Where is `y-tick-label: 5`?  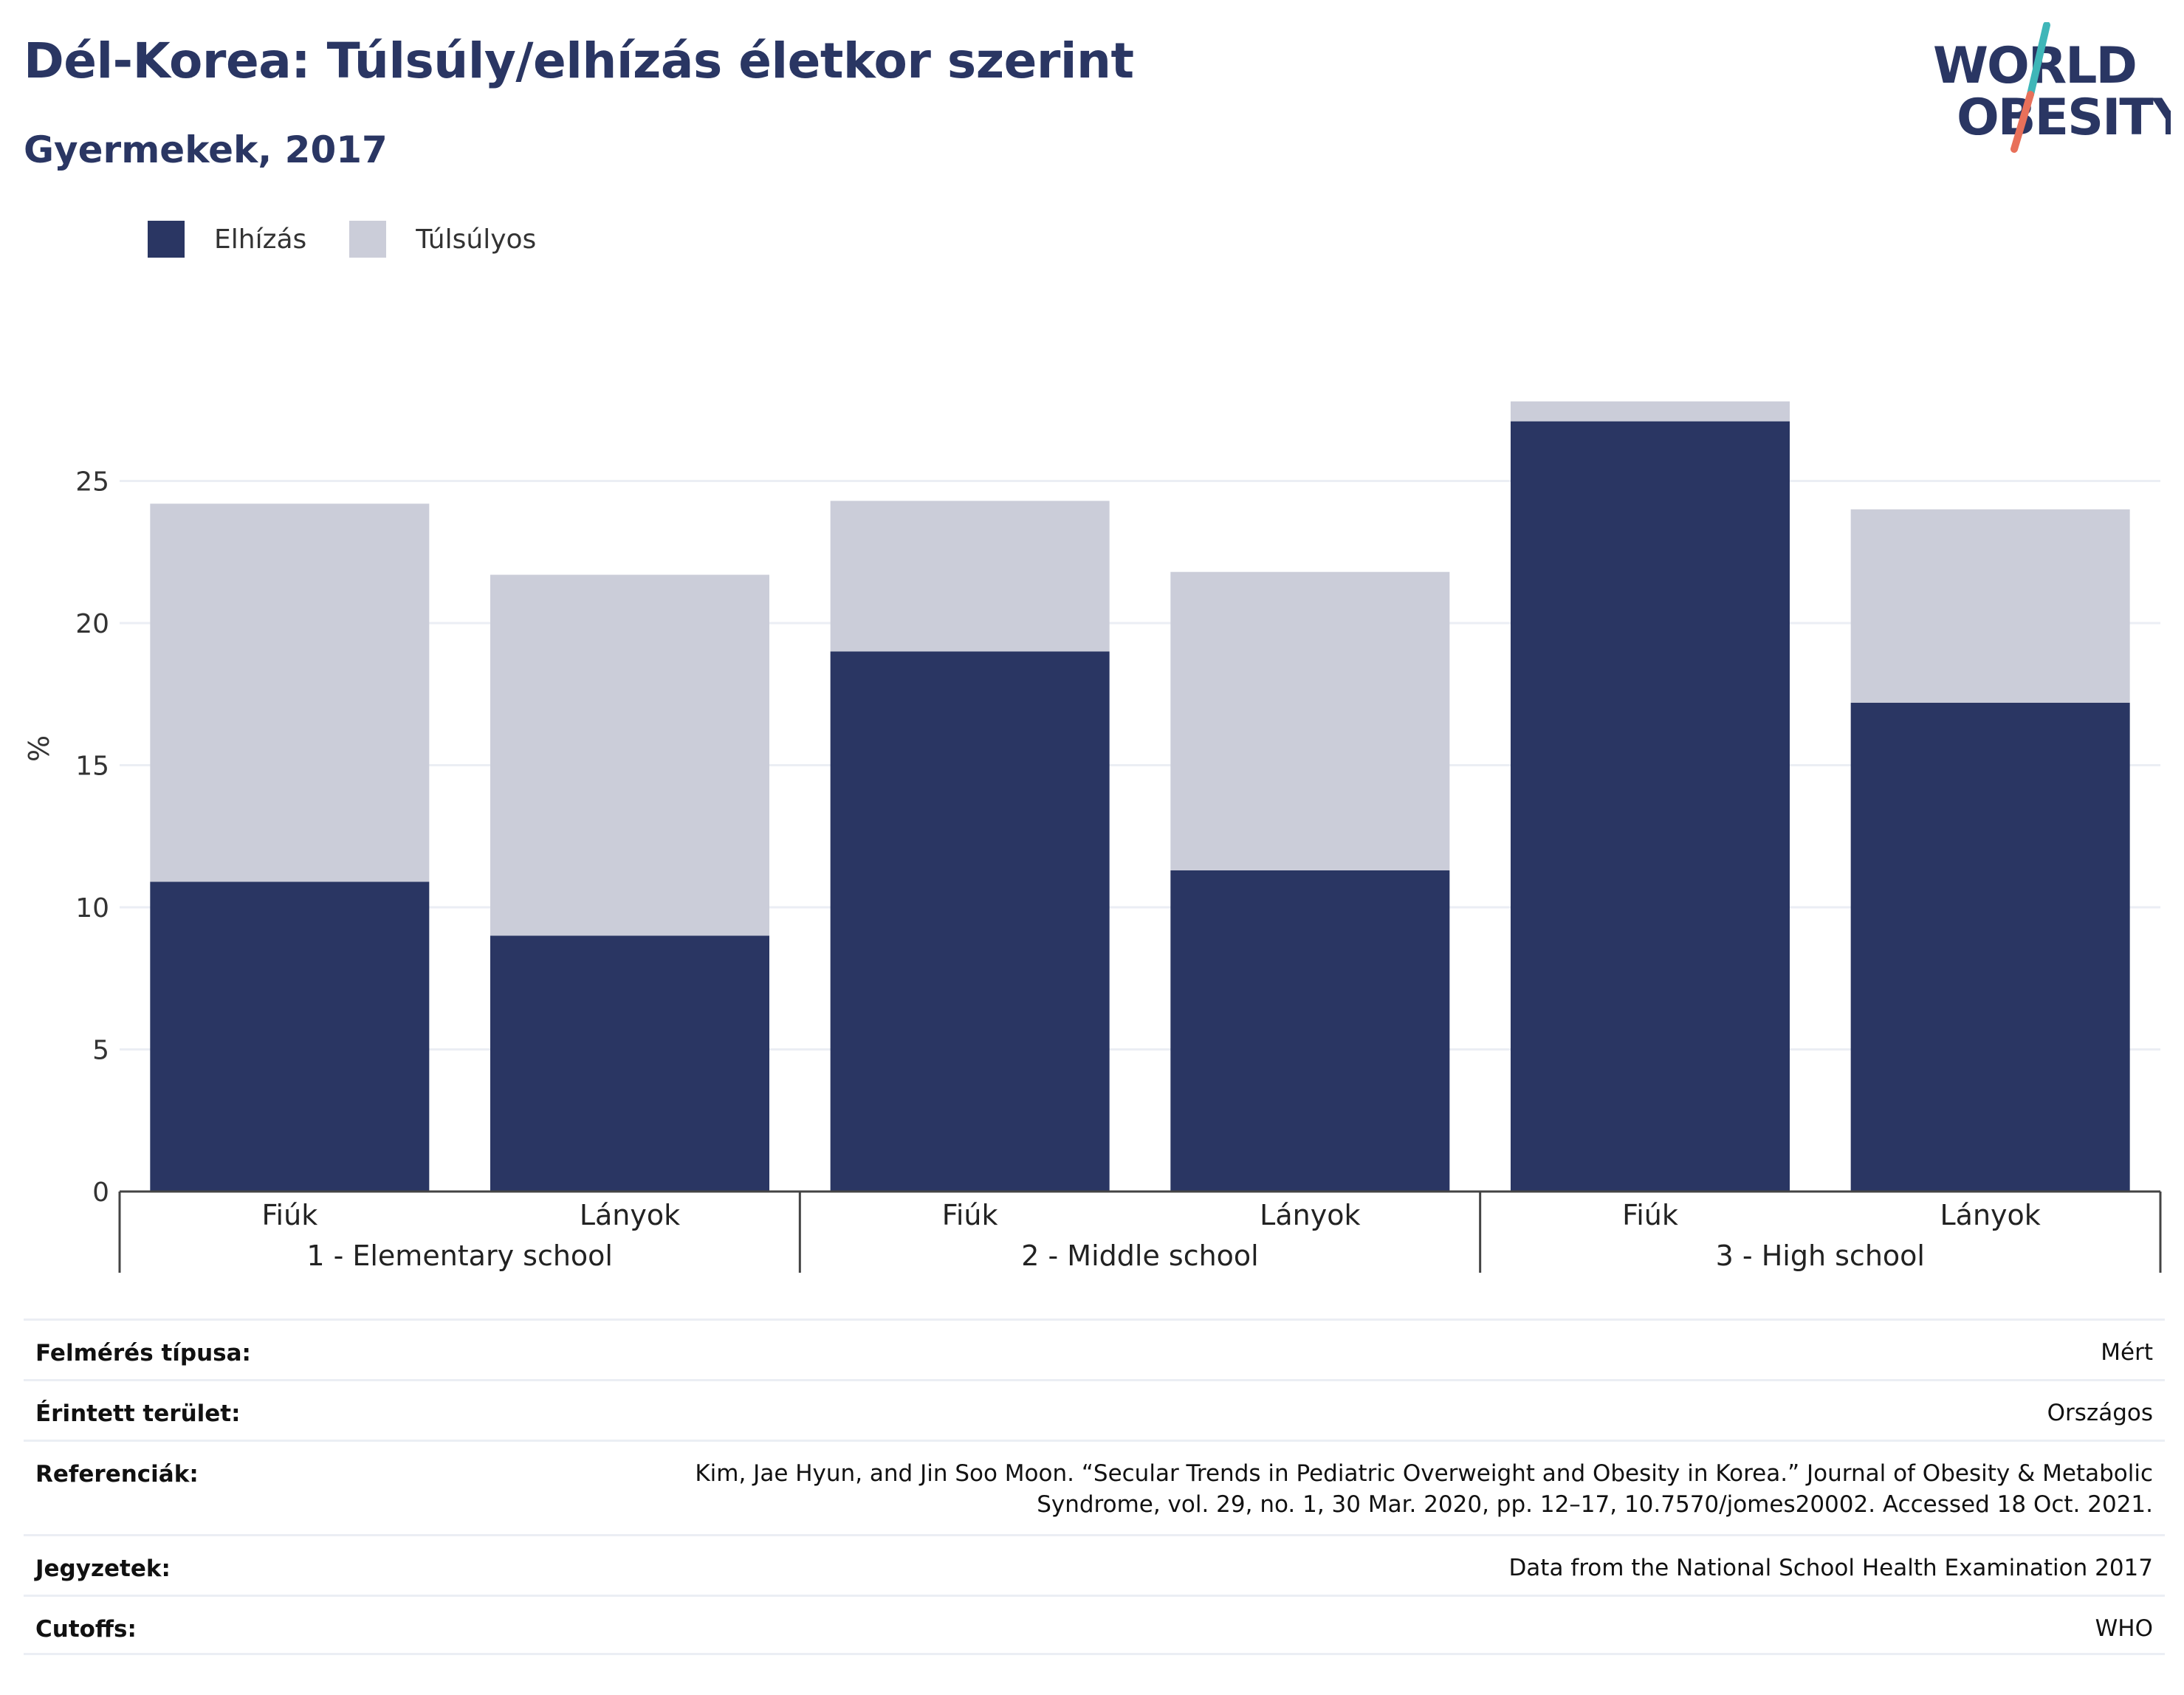
y-tick-label: 5 is located at coordinates (101, 1051).